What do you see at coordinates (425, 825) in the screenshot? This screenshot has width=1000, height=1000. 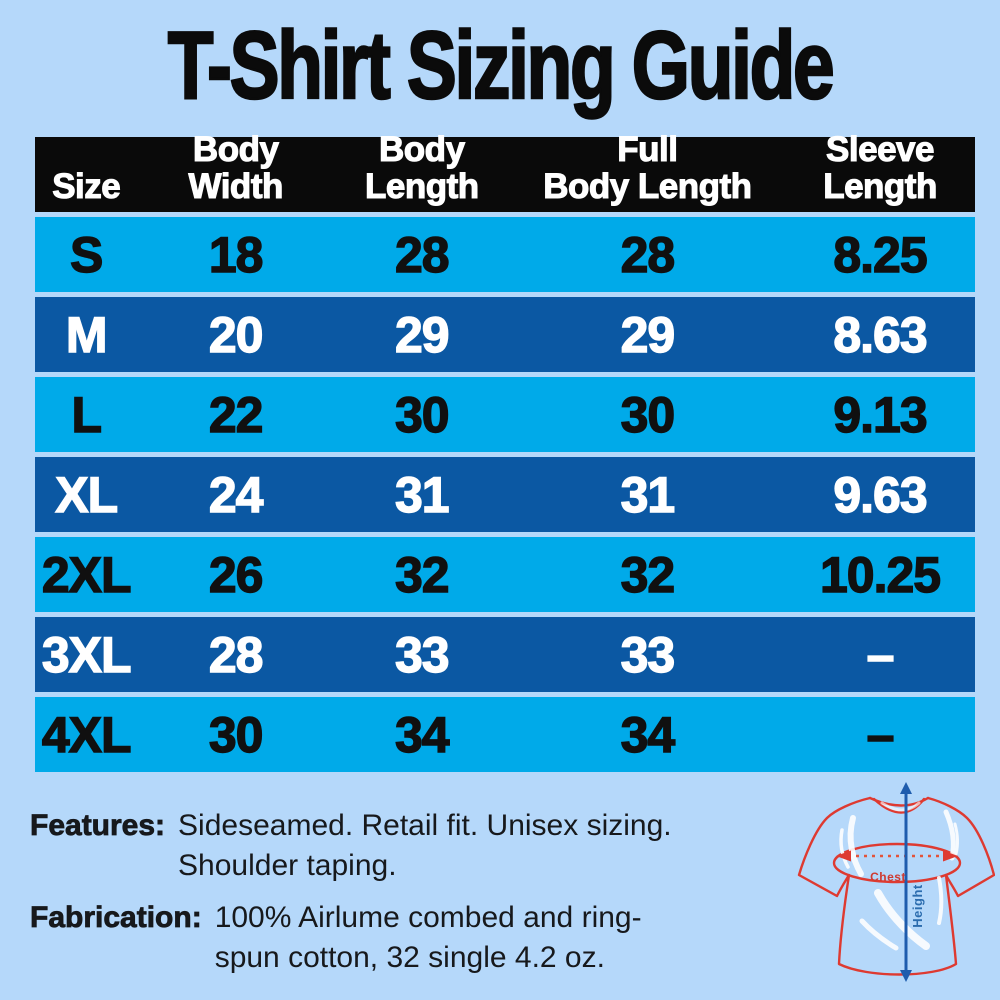 I see `features-line-1: Sideseamed. Retail fit. Unisex sizing.` at bounding box center [425, 825].